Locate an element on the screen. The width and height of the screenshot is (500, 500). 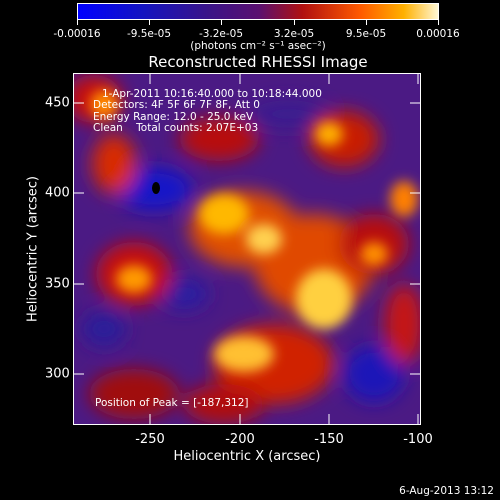
colorbar-tick-label: -0.00016 is located at coordinates (77, 34).